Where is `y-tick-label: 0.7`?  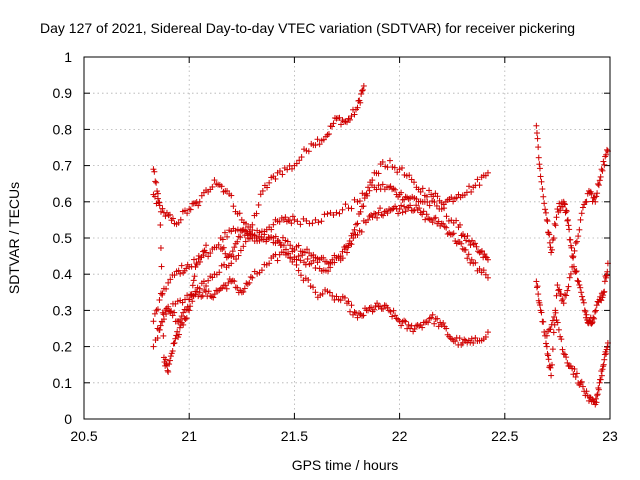
y-tick-label: 0.7 is located at coordinates (63, 166).